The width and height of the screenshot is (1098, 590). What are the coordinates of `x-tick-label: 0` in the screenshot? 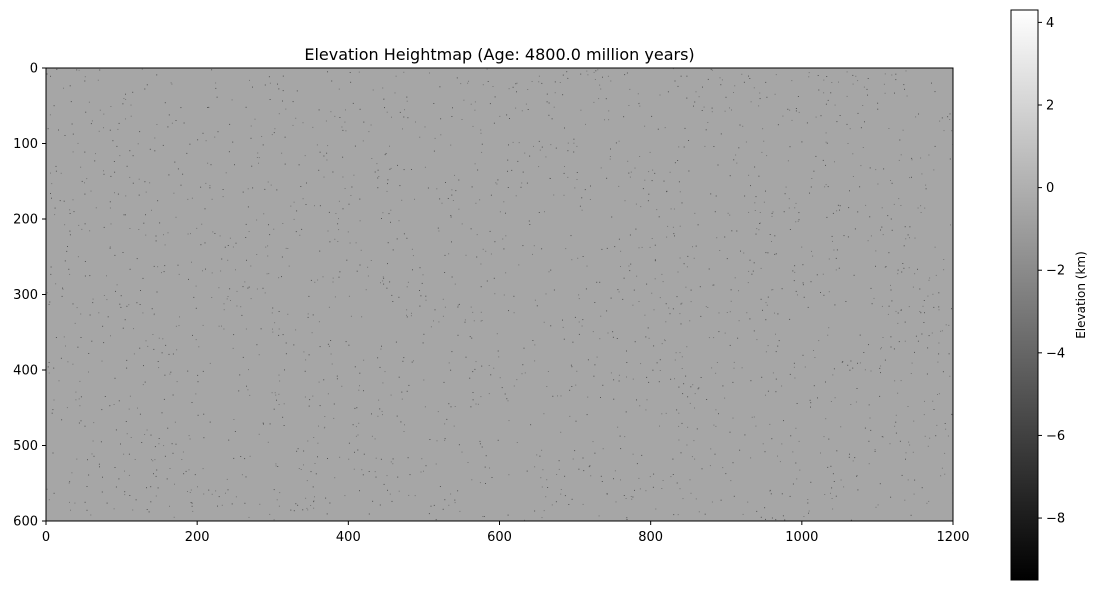 It's located at (46, 537).